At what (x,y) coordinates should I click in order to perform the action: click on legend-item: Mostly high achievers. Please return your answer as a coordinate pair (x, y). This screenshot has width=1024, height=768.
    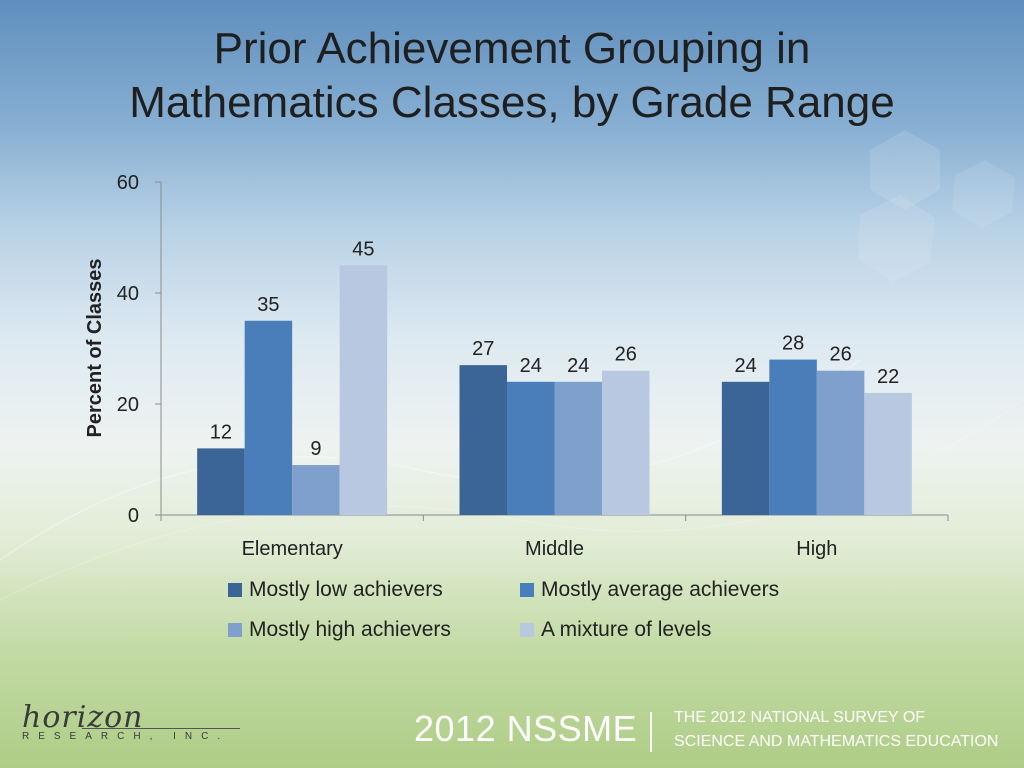
    Looking at the image, I should click on (339, 630).